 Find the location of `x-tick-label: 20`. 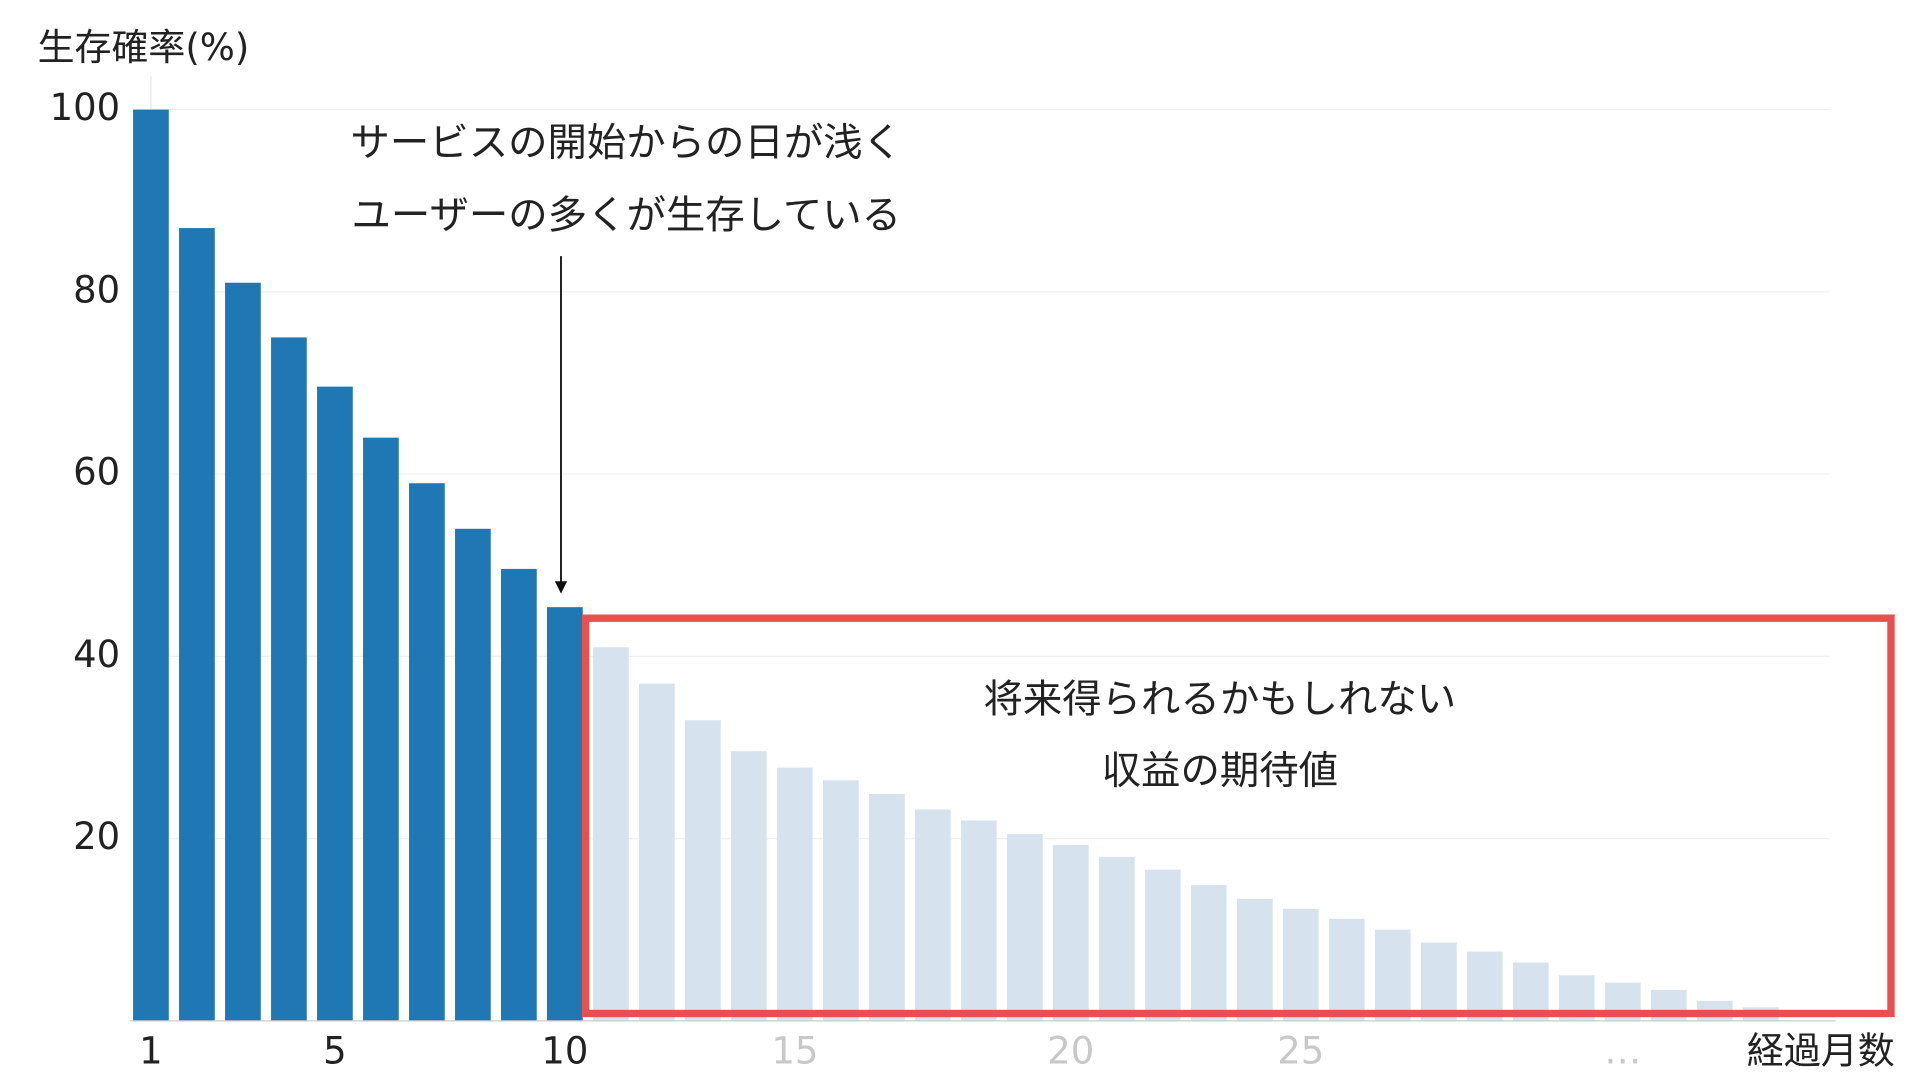

x-tick-label: 20 is located at coordinates (1070, 1050).